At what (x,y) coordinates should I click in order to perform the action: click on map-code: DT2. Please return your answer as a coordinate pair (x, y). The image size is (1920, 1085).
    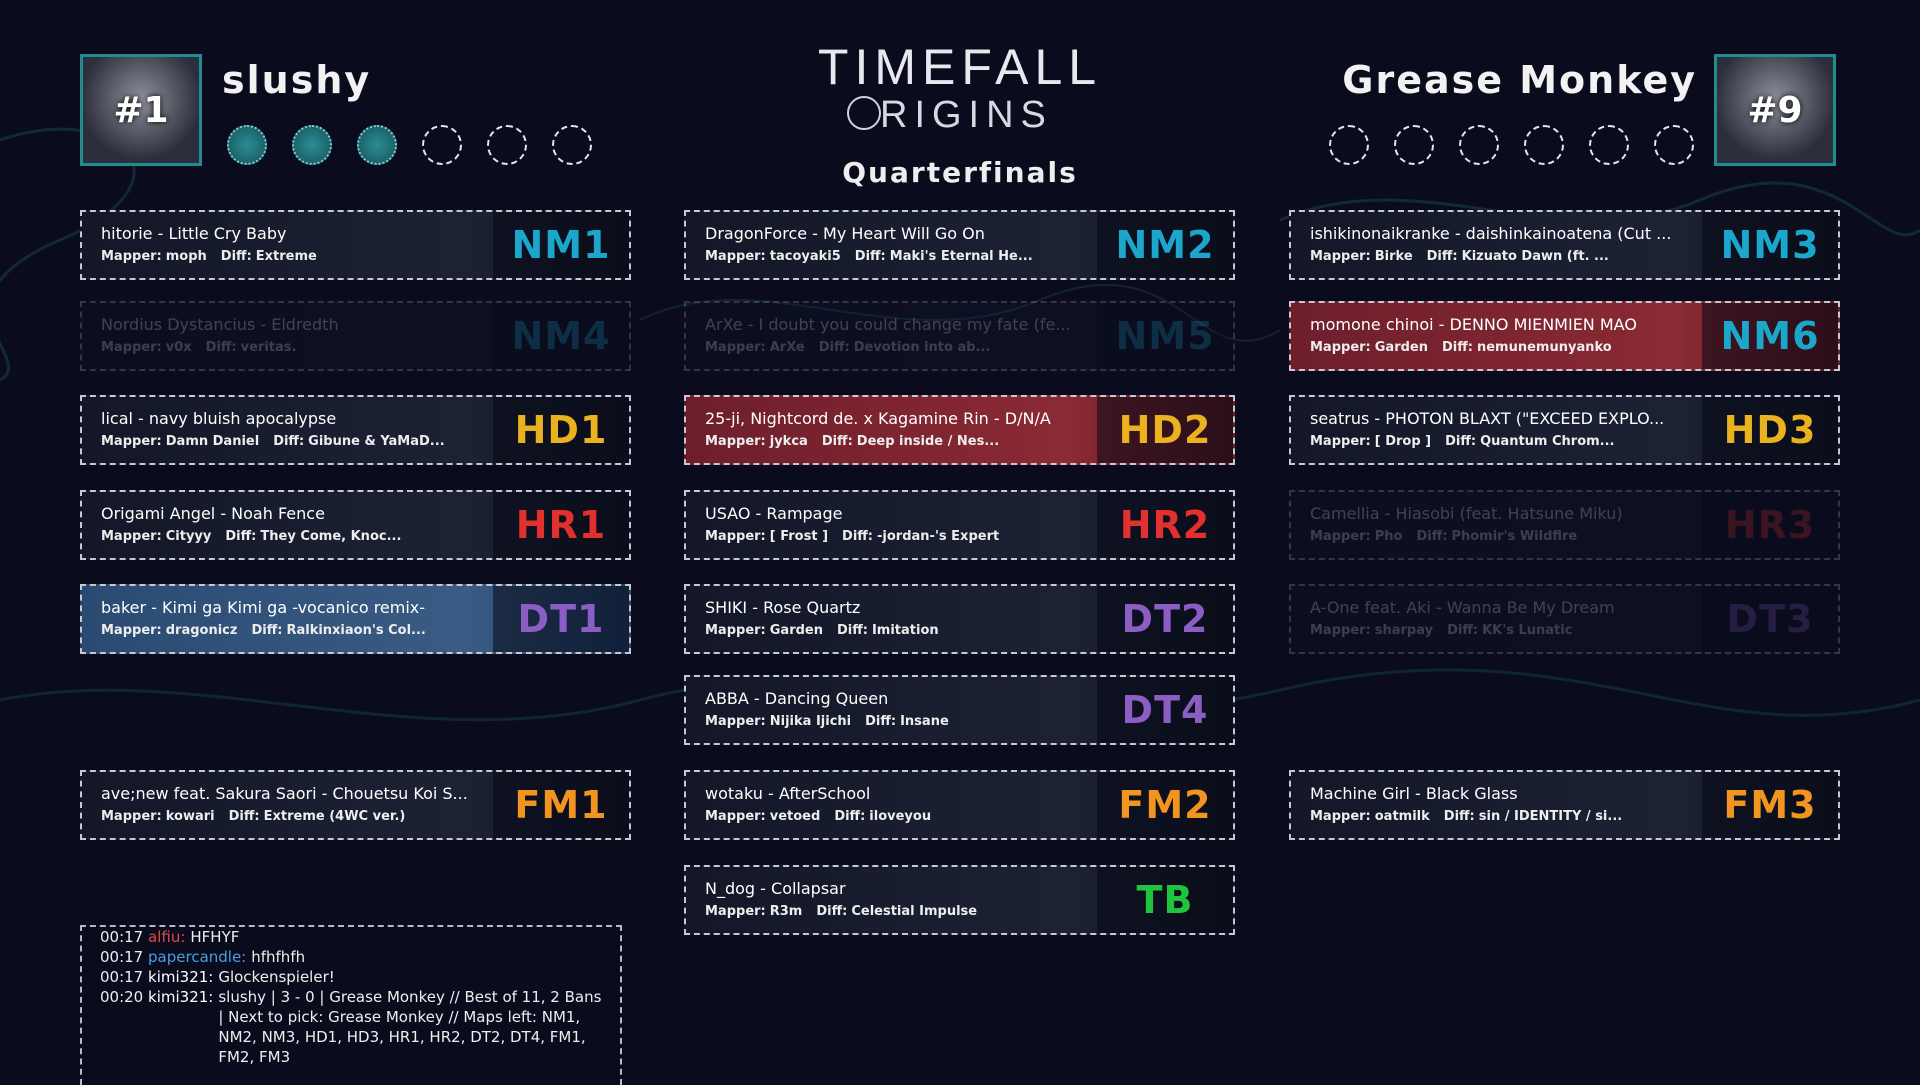
    Looking at the image, I should click on (1165, 619).